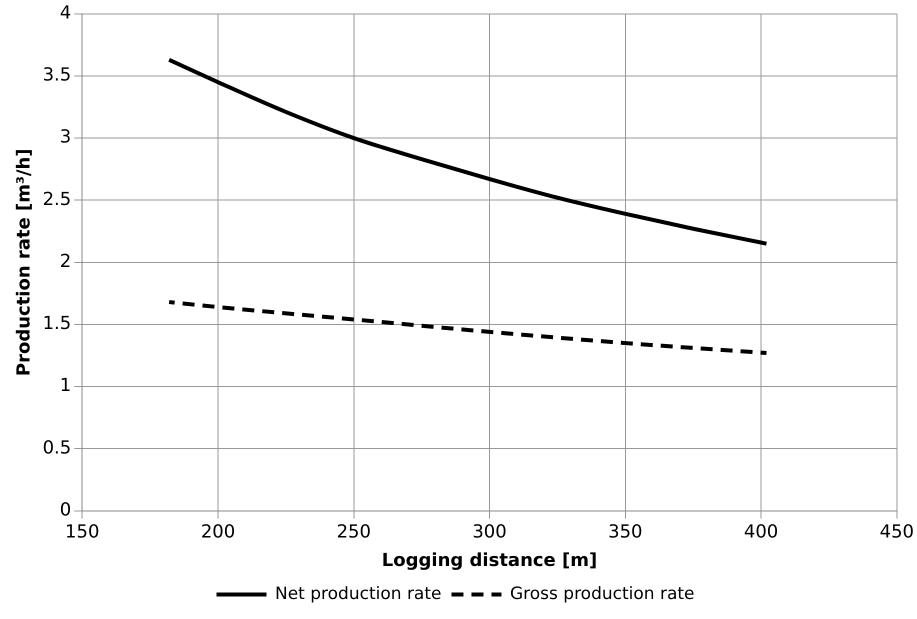 Image resolution: width=917 pixels, height=619 pixels. Describe the element at coordinates (66, 13) in the screenshot. I see `y-tick-label: 4` at that location.